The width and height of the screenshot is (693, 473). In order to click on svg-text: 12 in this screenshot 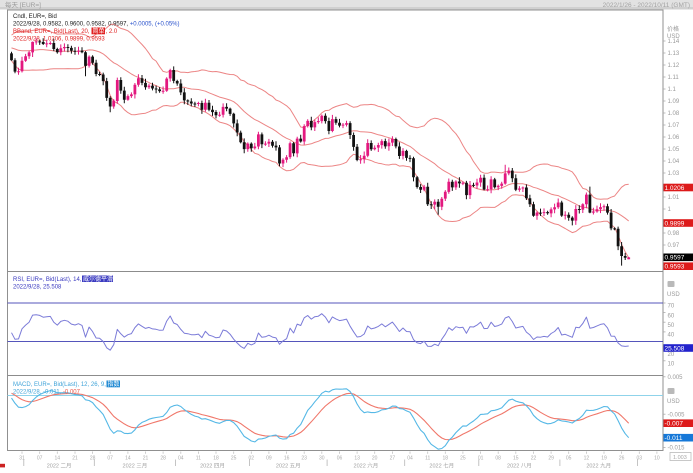, I will do `click(587, 459)`.